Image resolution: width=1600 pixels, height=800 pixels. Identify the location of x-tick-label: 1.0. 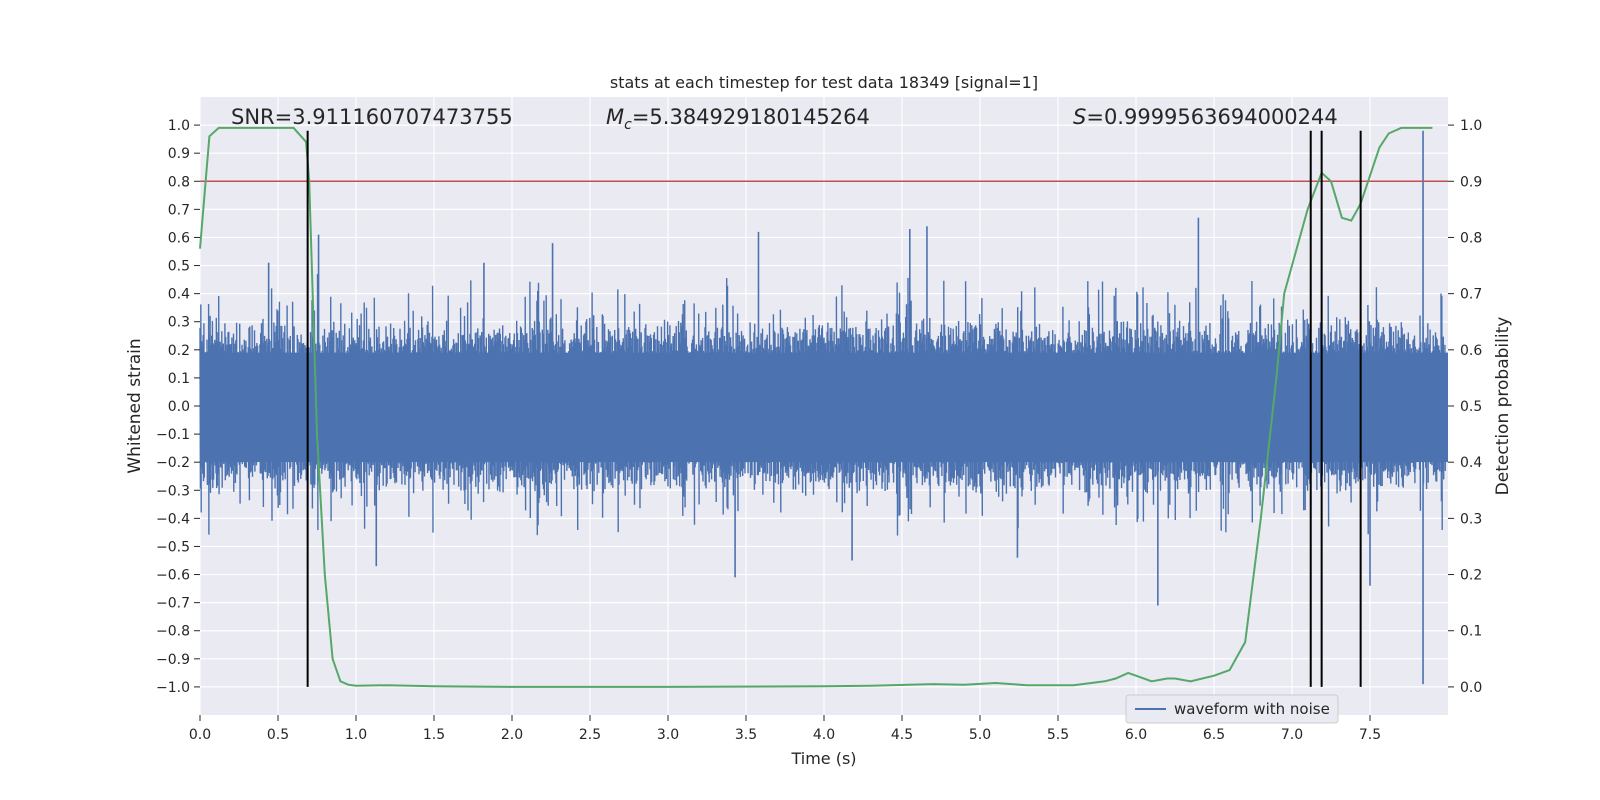
(356, 735).